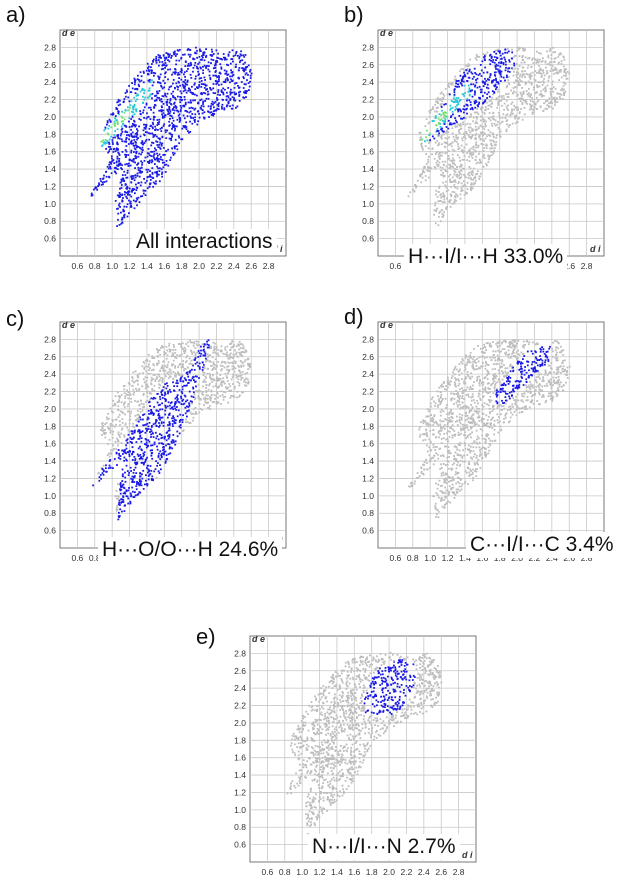  What do you see at coordinates (50, 221) in the screenshot?
I see `y-tick-label: 0.8` at bounding box center [50, 221].